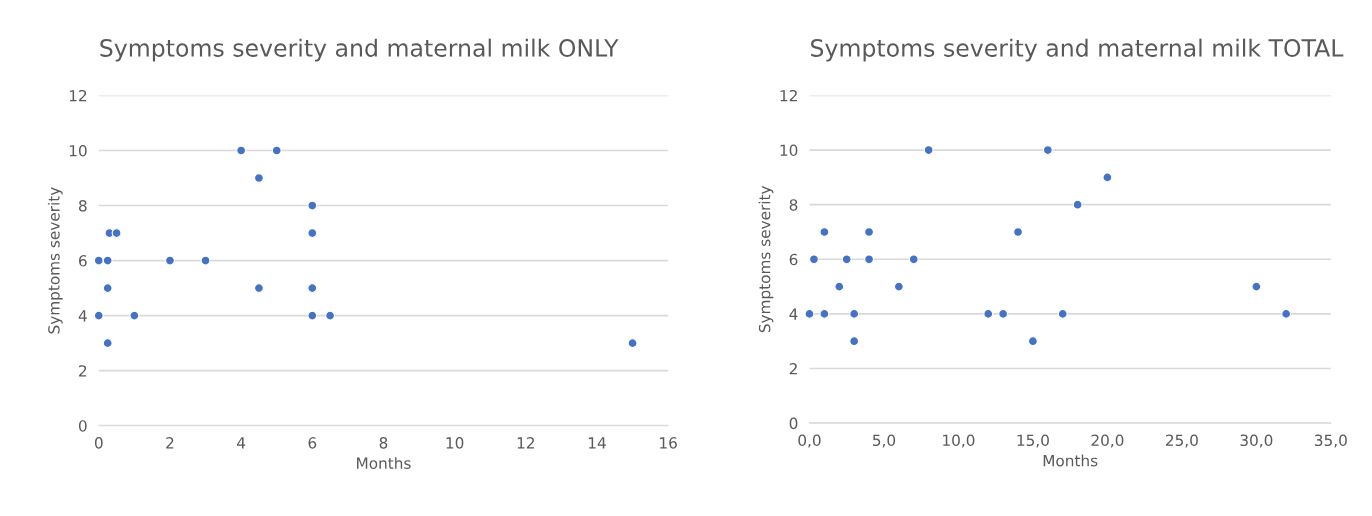  Describe the element at coordinates (526, 443) in the screenshot. I see `x-tick-label: 12` at that location.